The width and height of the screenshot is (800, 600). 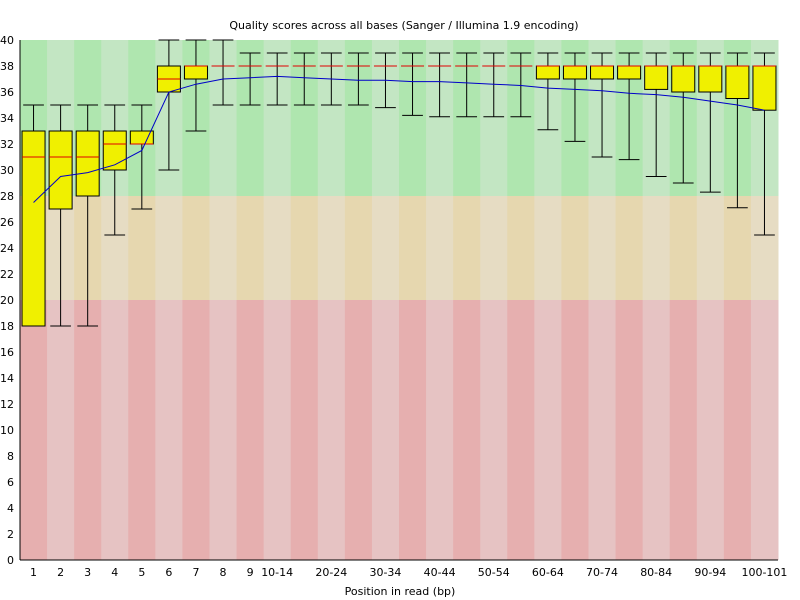 I want to click on y-tick-label: 26, so click(x=7, y=222).